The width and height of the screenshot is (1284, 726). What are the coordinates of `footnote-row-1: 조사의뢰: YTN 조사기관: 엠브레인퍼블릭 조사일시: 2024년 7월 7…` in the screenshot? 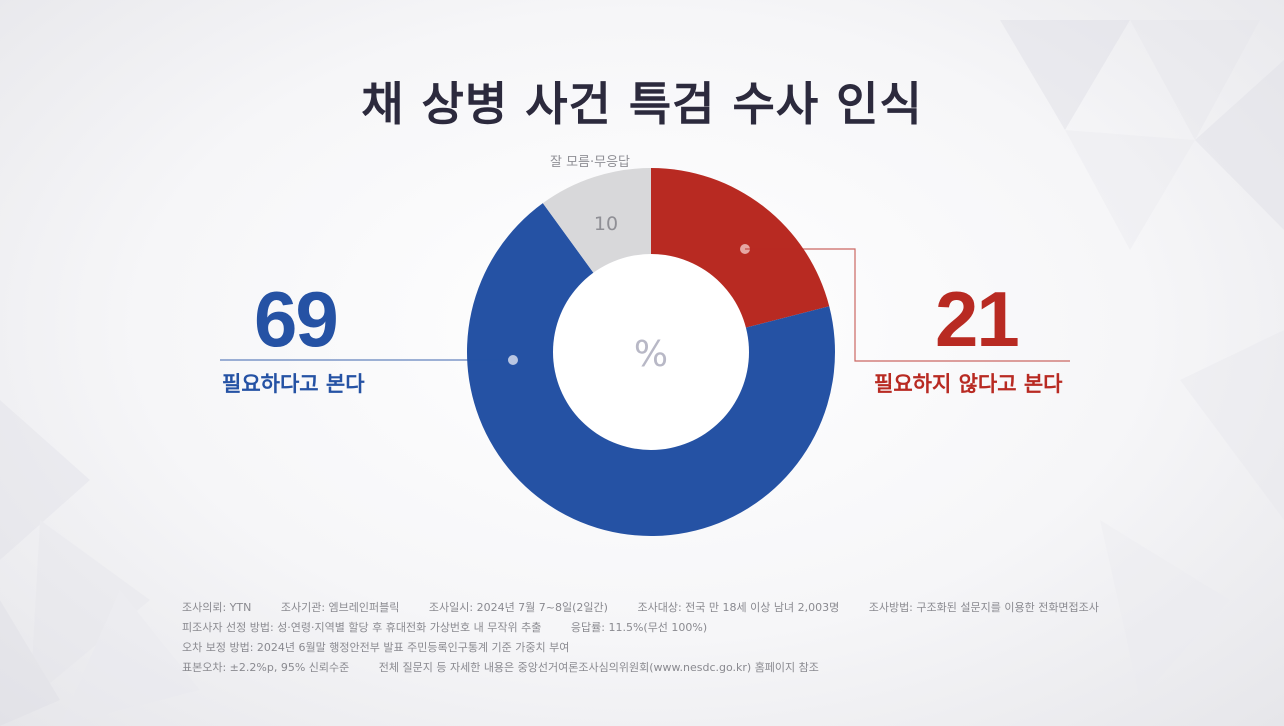 It's located at (662, 608).